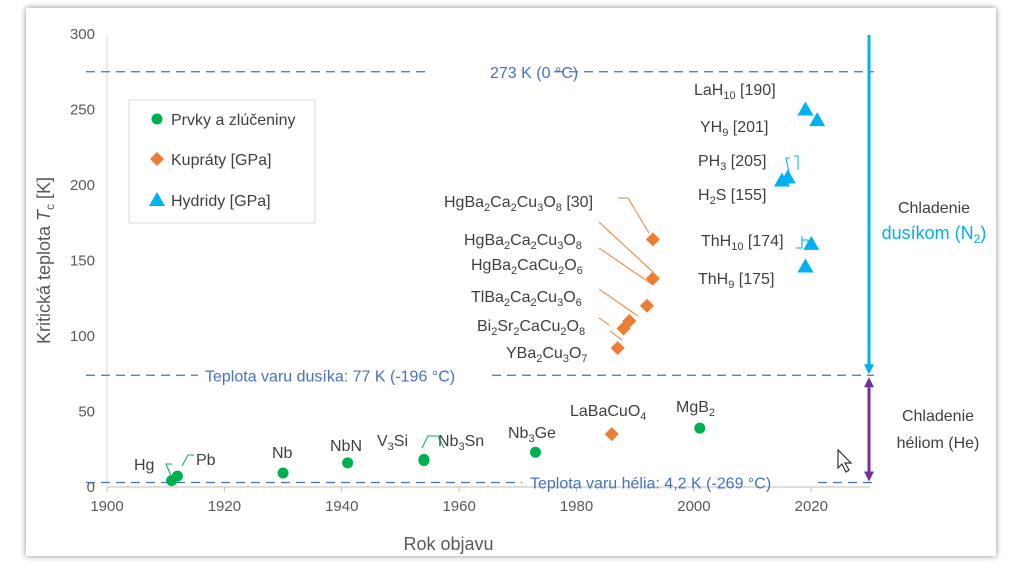 Image resolution: width=1023 pixels, height=581 pixels. Describe the element at coordinates (91, 487) in the screenshot. I see `y-tick-label: 0` at that location.